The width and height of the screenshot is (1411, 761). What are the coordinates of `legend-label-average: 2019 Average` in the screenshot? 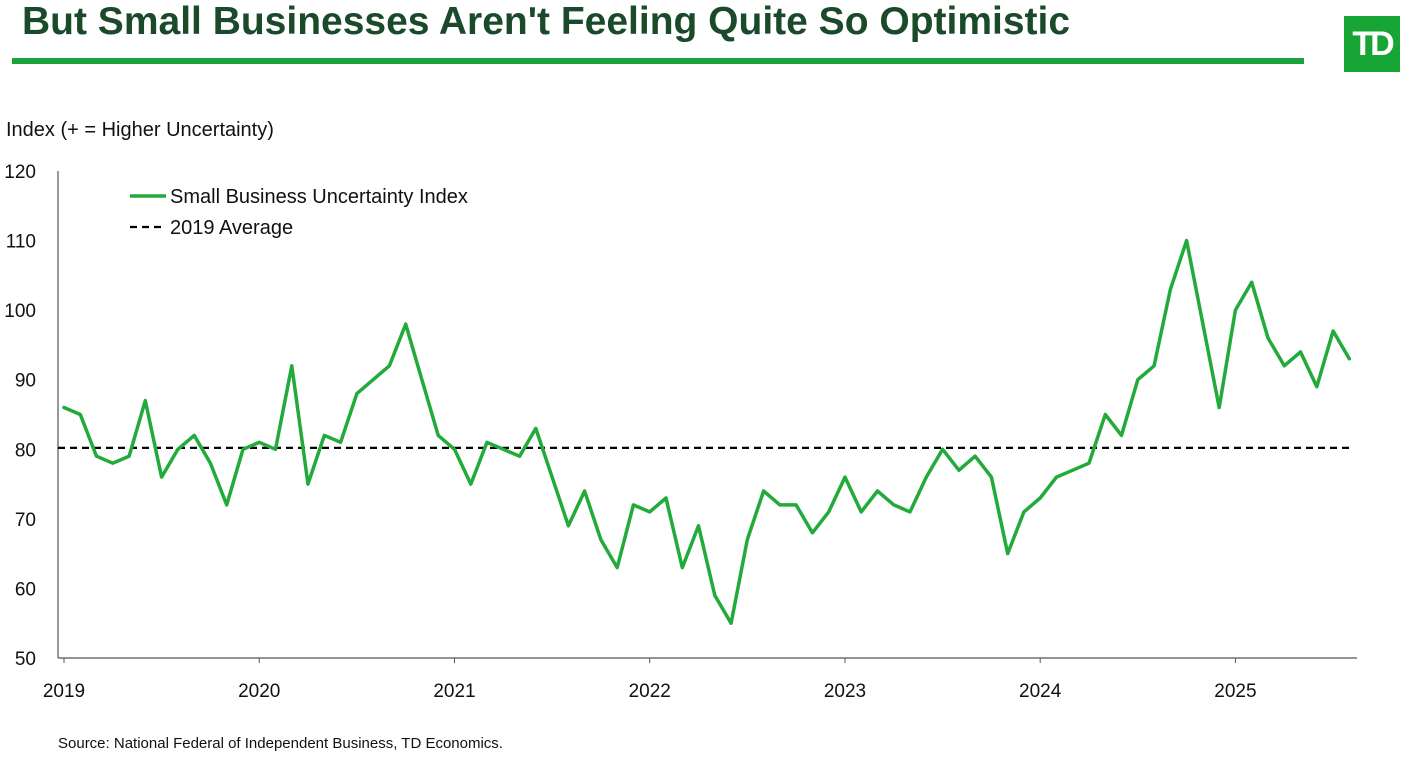 It's located at (231, 228).